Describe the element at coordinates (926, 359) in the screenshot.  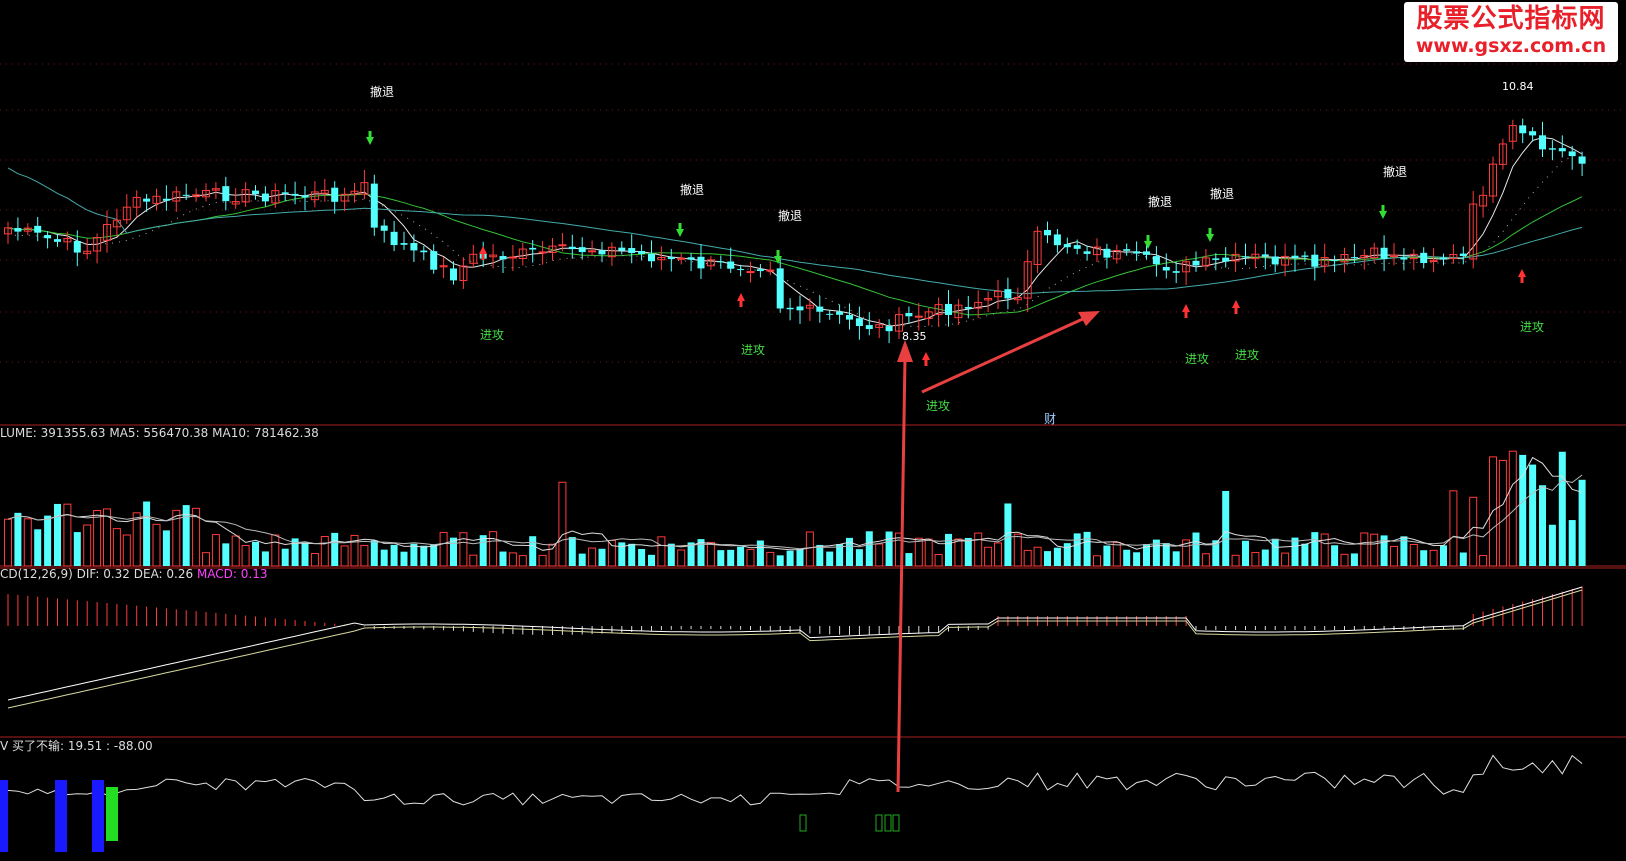
I see `attack-arrow-icon` at that location.